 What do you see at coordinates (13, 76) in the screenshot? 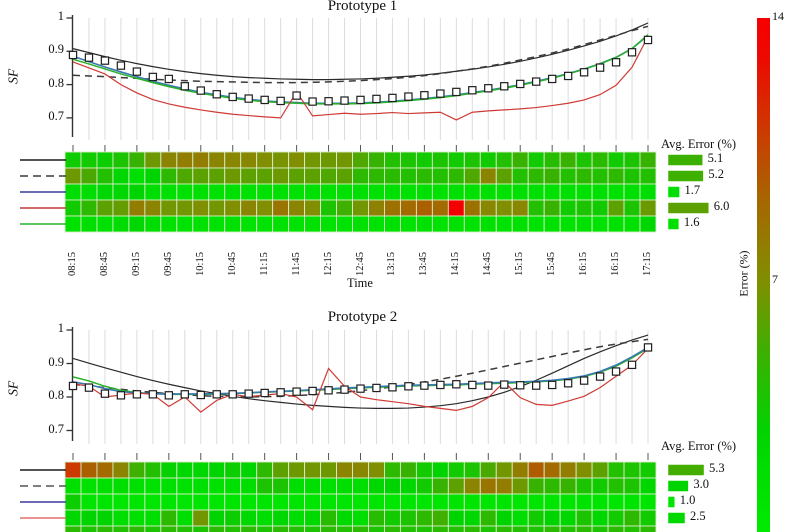
I see `y-axis-label-1: SF` at bounding box center [13, 76].